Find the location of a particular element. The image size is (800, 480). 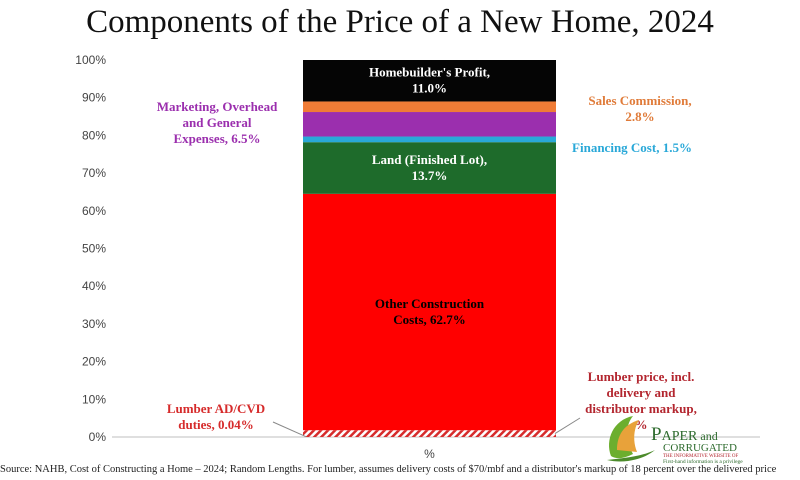

segment-label-line: 2.8% is located at coordinates (639, 116).